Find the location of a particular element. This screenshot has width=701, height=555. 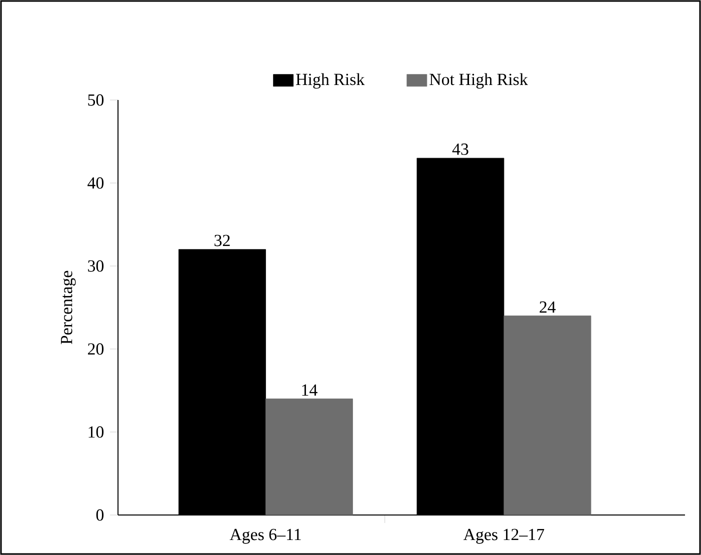

y-tick-label: 0 is located at coordinates (100, 515).